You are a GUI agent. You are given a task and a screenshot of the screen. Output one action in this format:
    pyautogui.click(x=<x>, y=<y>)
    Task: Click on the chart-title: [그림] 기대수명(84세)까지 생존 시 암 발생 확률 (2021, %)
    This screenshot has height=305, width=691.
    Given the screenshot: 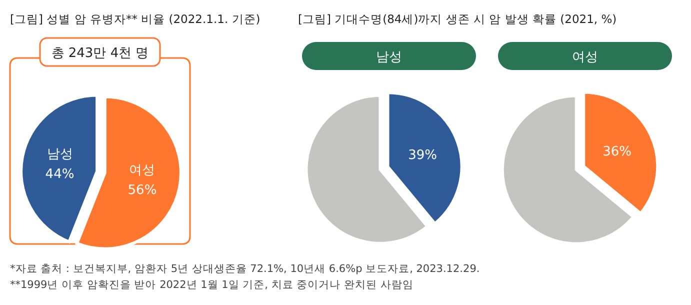 What is the action you would take?
    pyautogui.click(x=457, y=19)
    